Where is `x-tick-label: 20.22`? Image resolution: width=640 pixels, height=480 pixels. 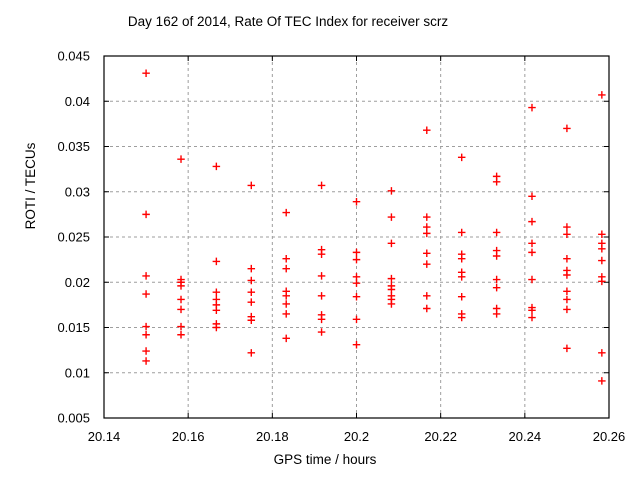 x-tick-label: 20.22 is located at coordinates (440, 436).